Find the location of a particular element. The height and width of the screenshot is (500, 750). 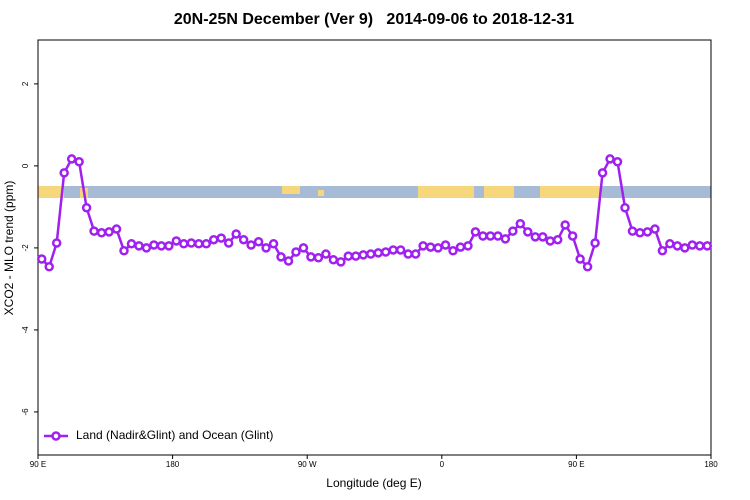

y-tick-label: -6 is located at coordinates (25, 412).